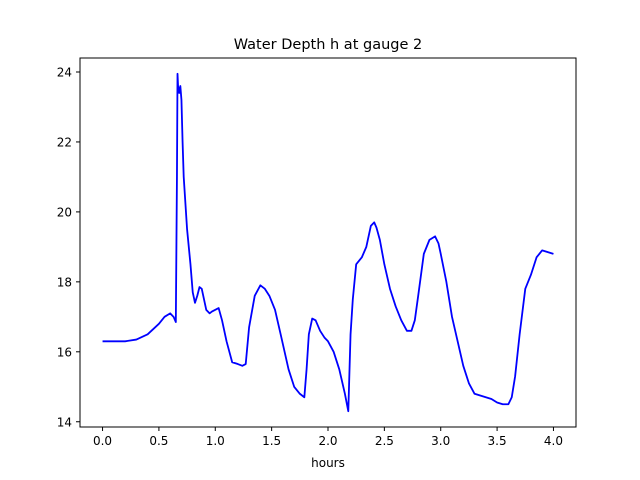  I want to click on x-tick-label: 3.0, so click(440, 441).